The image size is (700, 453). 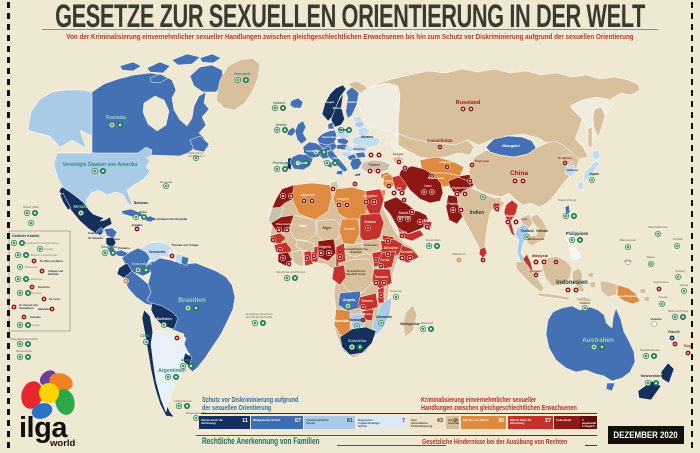 I want to click on svg-text: Portugal, so click(x=281, y=162).